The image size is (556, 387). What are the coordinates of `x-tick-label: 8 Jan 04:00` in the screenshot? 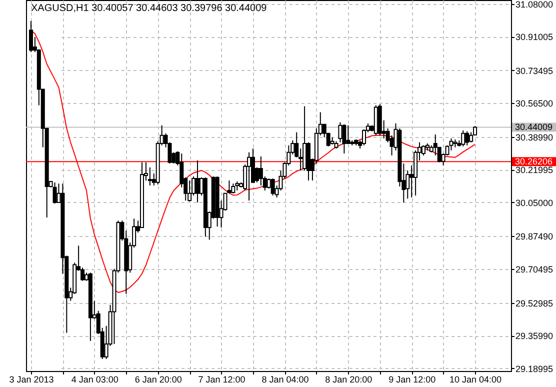 It's located at (285, 379).